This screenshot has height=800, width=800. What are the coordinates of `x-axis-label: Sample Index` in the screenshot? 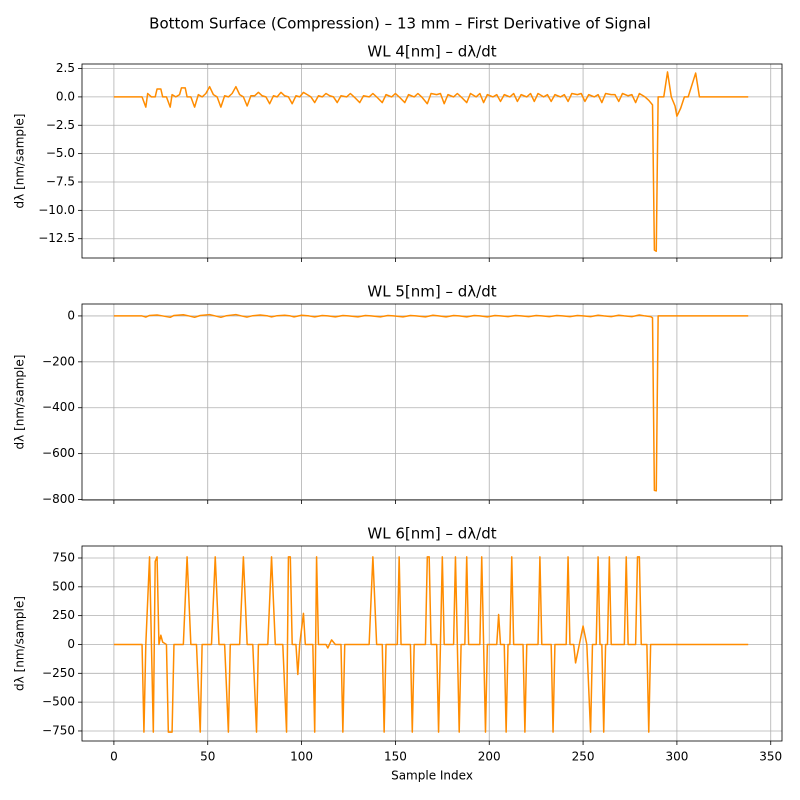 It's located at (432, 776).